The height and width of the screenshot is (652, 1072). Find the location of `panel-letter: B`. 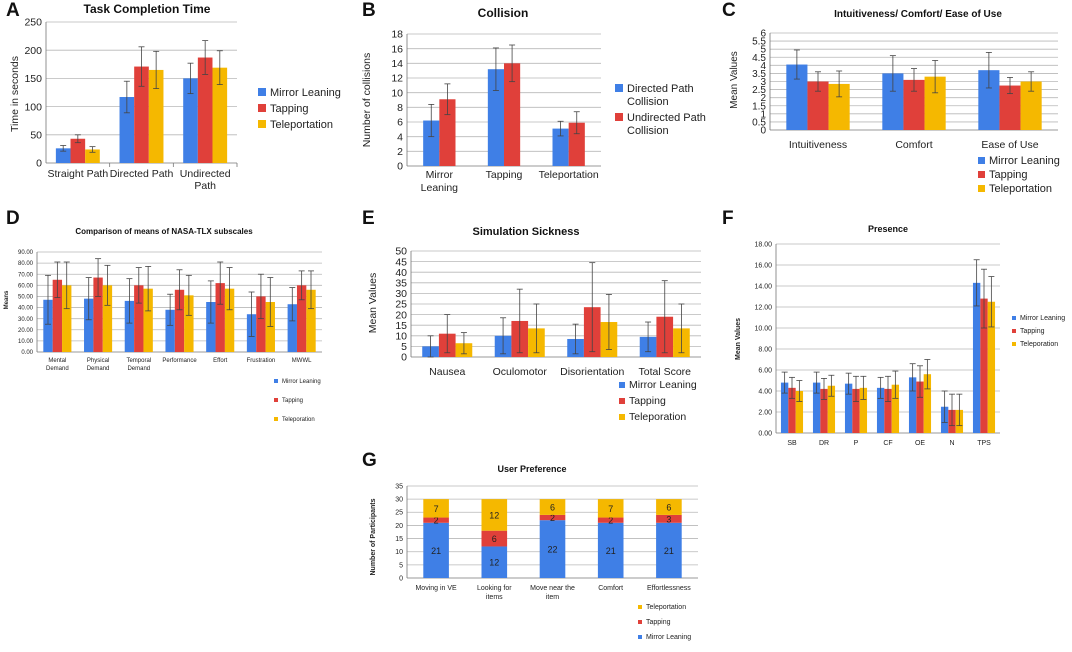

panel-letter: B is located at coordinates (369, 10).